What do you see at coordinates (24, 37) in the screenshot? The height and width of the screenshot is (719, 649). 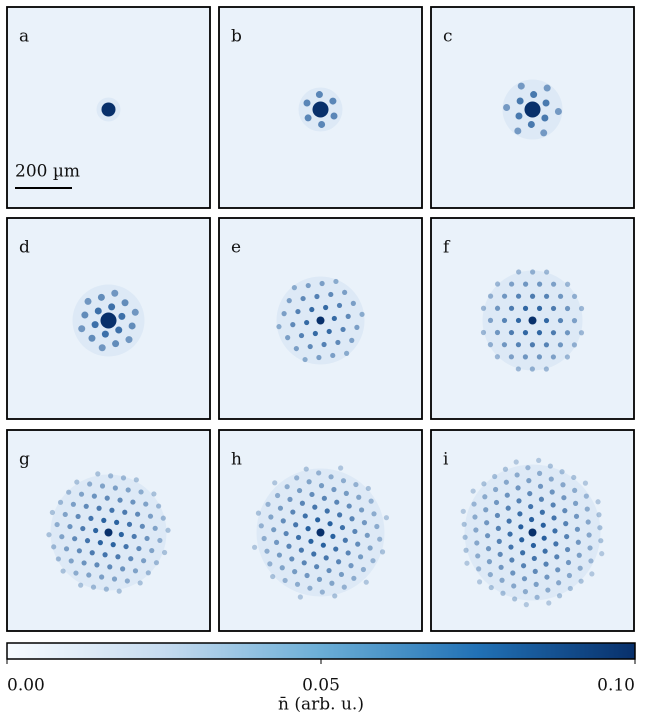 I see `panel-label: a` at bounding box center [24, 37].